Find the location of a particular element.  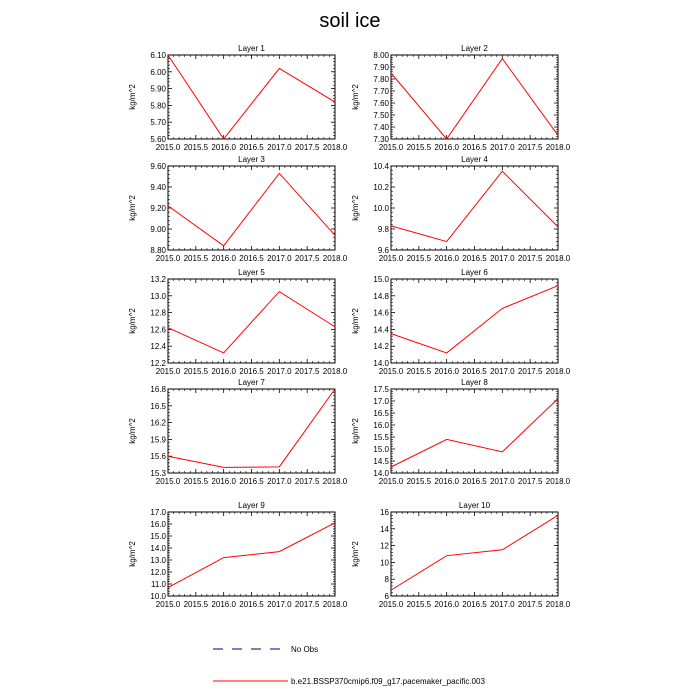

y-tick-label: 12 is located at coordinates (384, 546).